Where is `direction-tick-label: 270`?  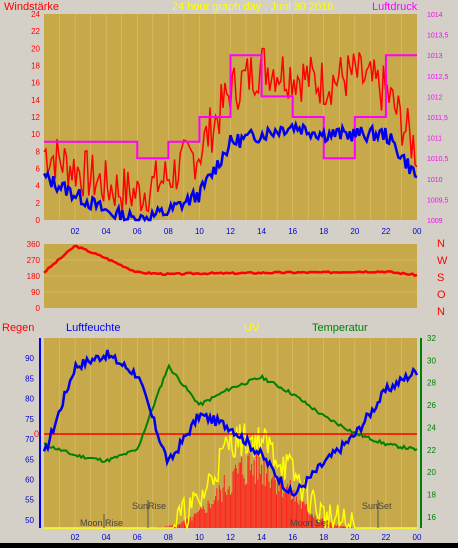 direction-tick-label: 270 is located at coordinates (34, 260).